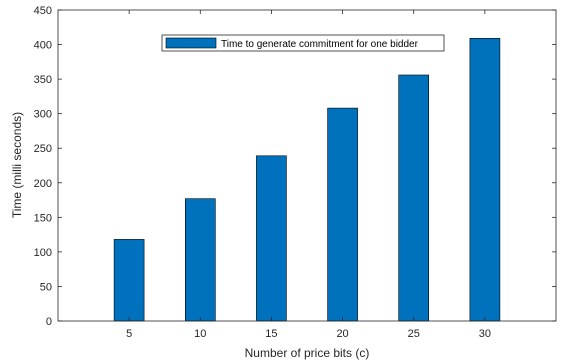 The height and width of the screenshot is (364, 565). Describe the element at coordinates (414, 334) in the screenshot. I see `x-tick-label: 25` at that location.